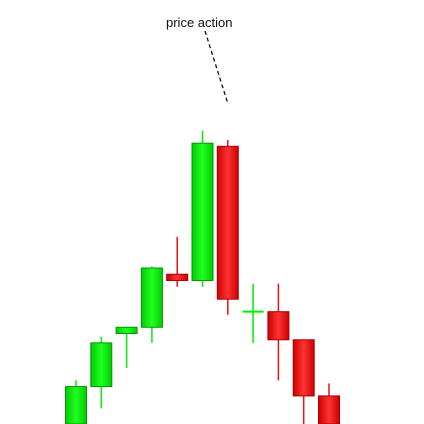 The image size is (424, 424). What do you see at coordinates (199, 22) in the screenshot?
I see `annotation-label: price action` at bounding box center [199, 22].